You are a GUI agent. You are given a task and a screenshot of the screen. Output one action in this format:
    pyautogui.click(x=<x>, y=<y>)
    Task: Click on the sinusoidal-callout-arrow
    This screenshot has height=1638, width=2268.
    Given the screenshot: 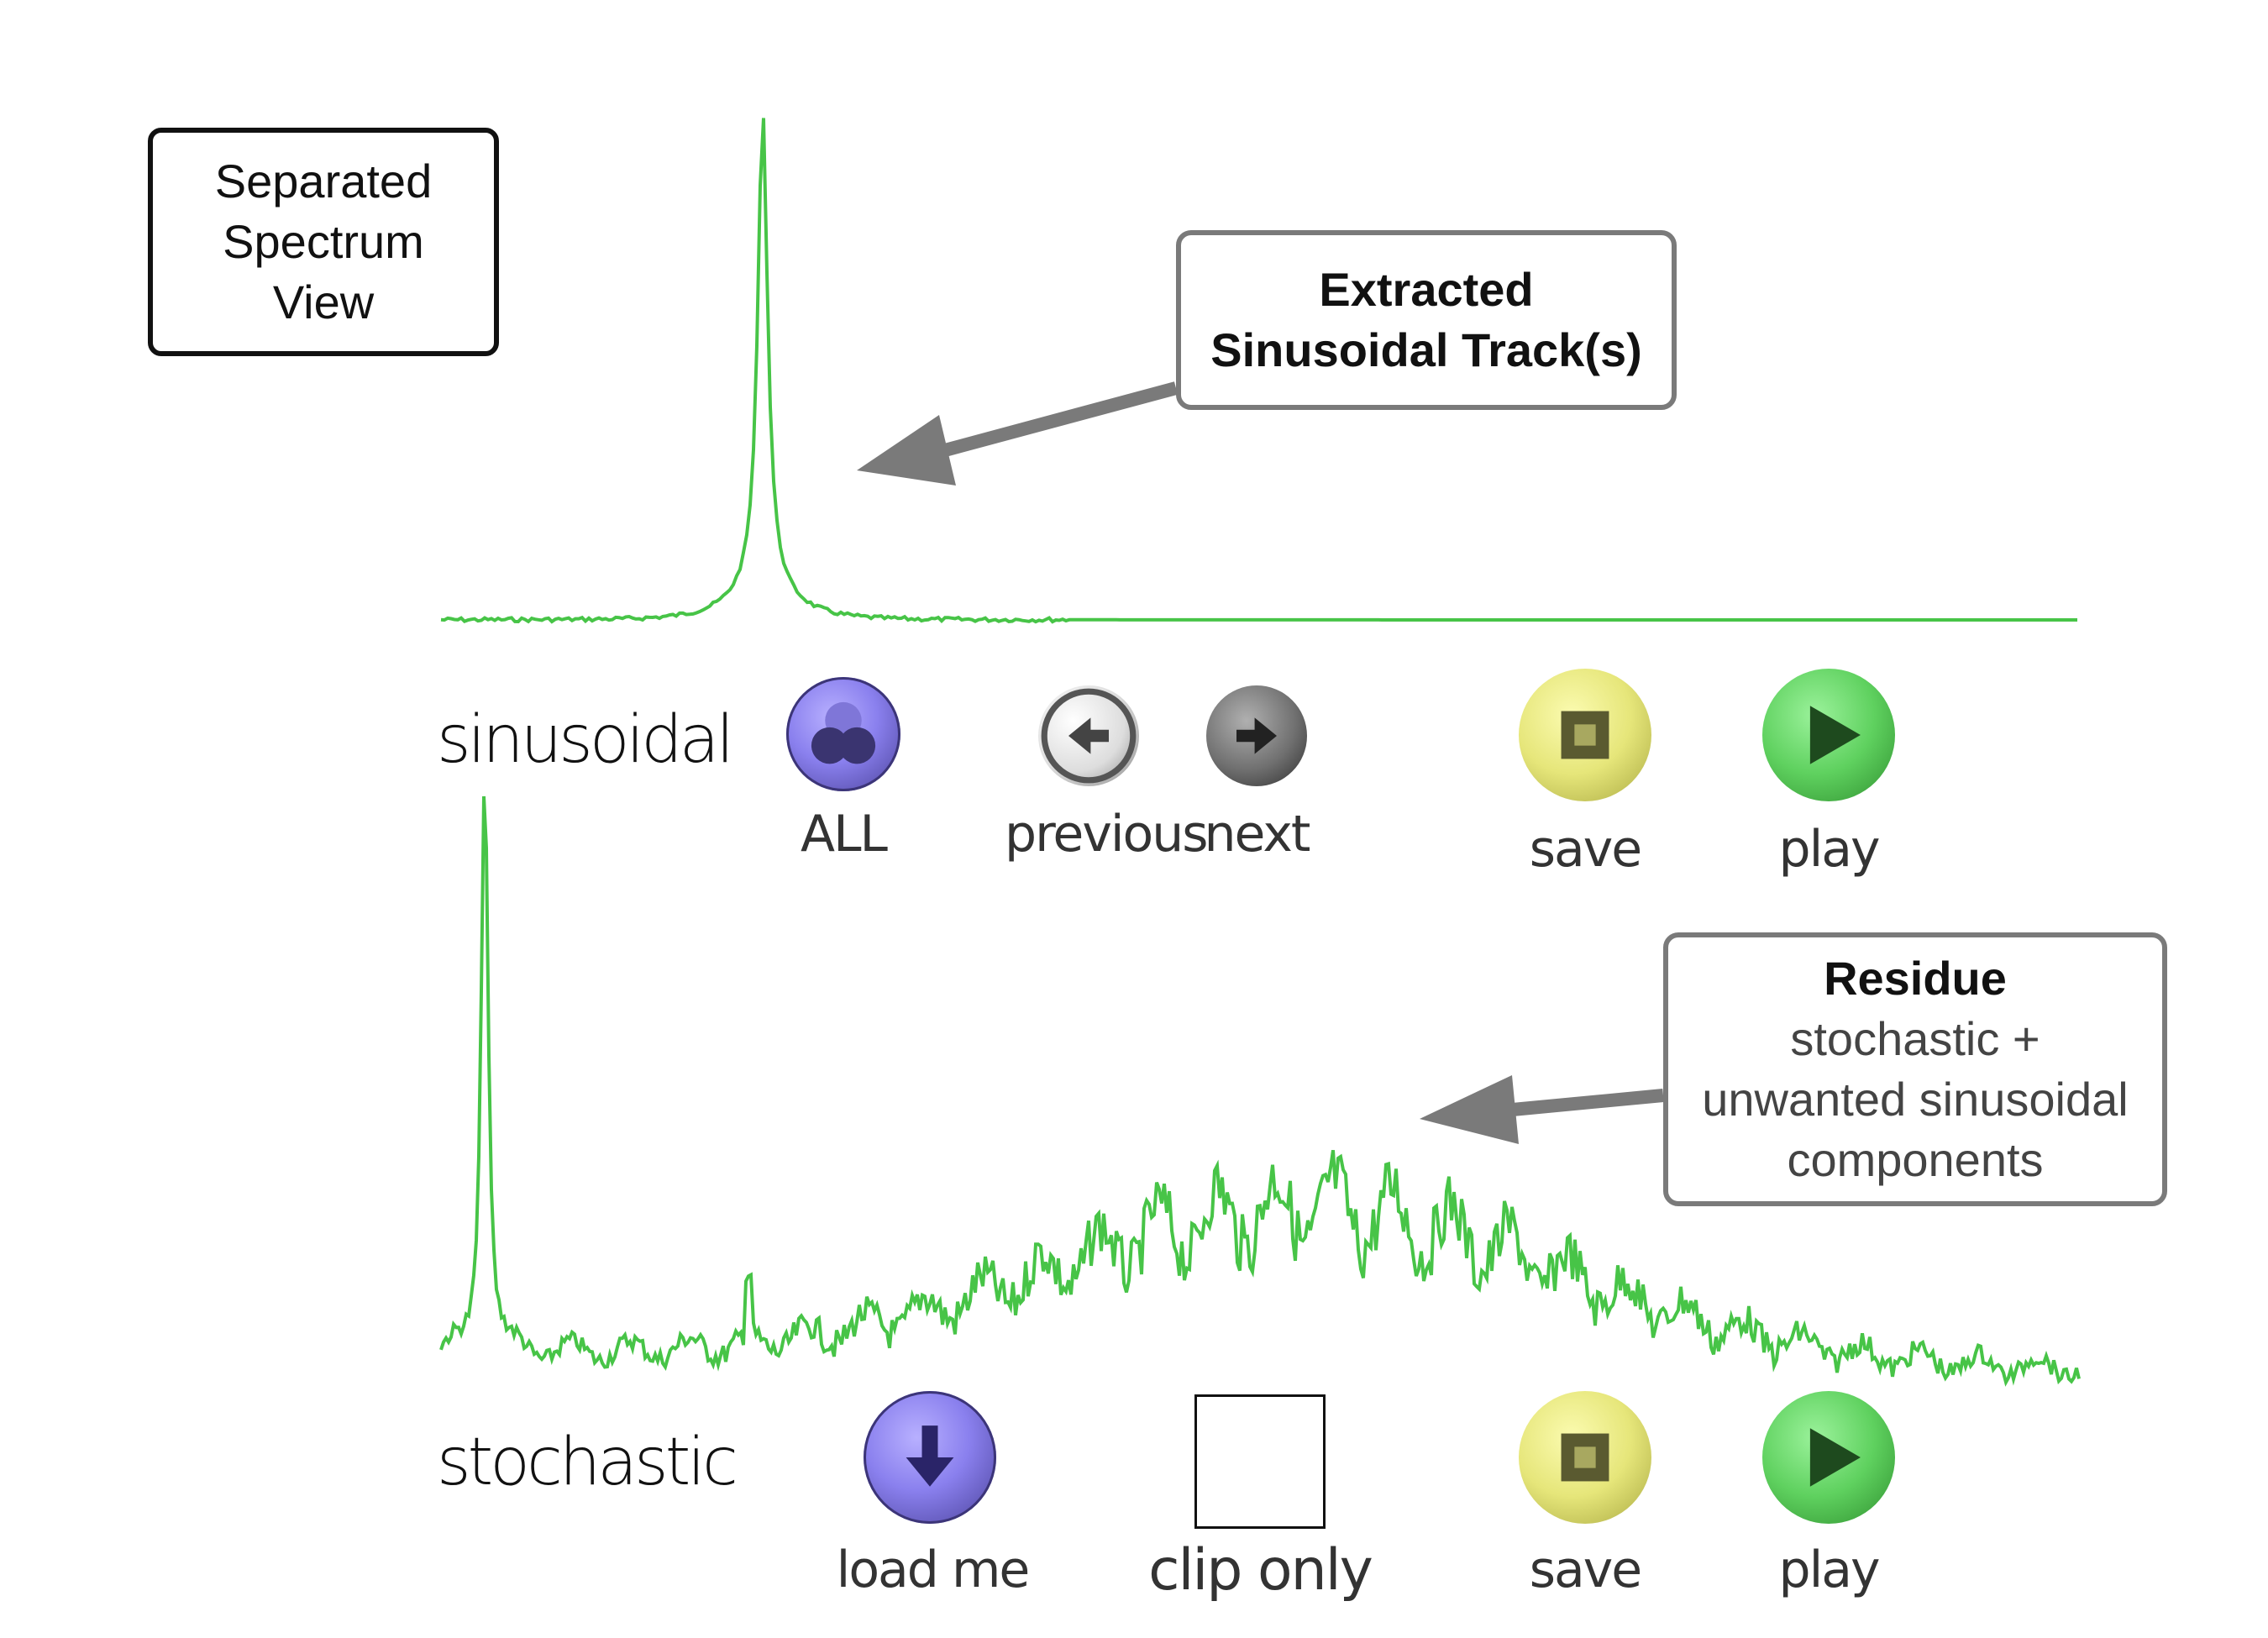 What is the action you would take?
    pyautogui.click(x=1018, y=433)
    